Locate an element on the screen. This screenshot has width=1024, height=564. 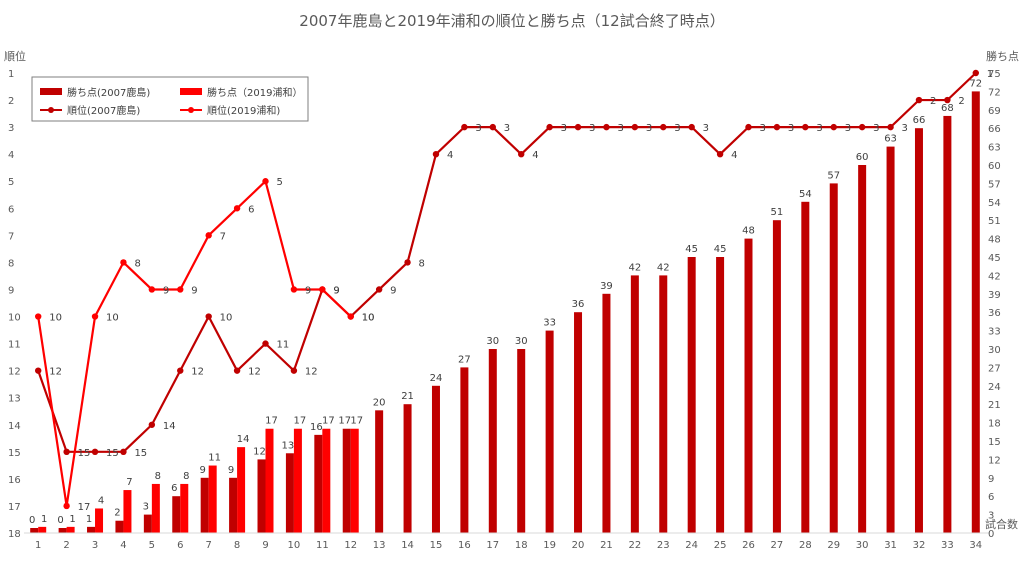
bar-label-kashima-2007: 30 is located at coordinates (521, 341).